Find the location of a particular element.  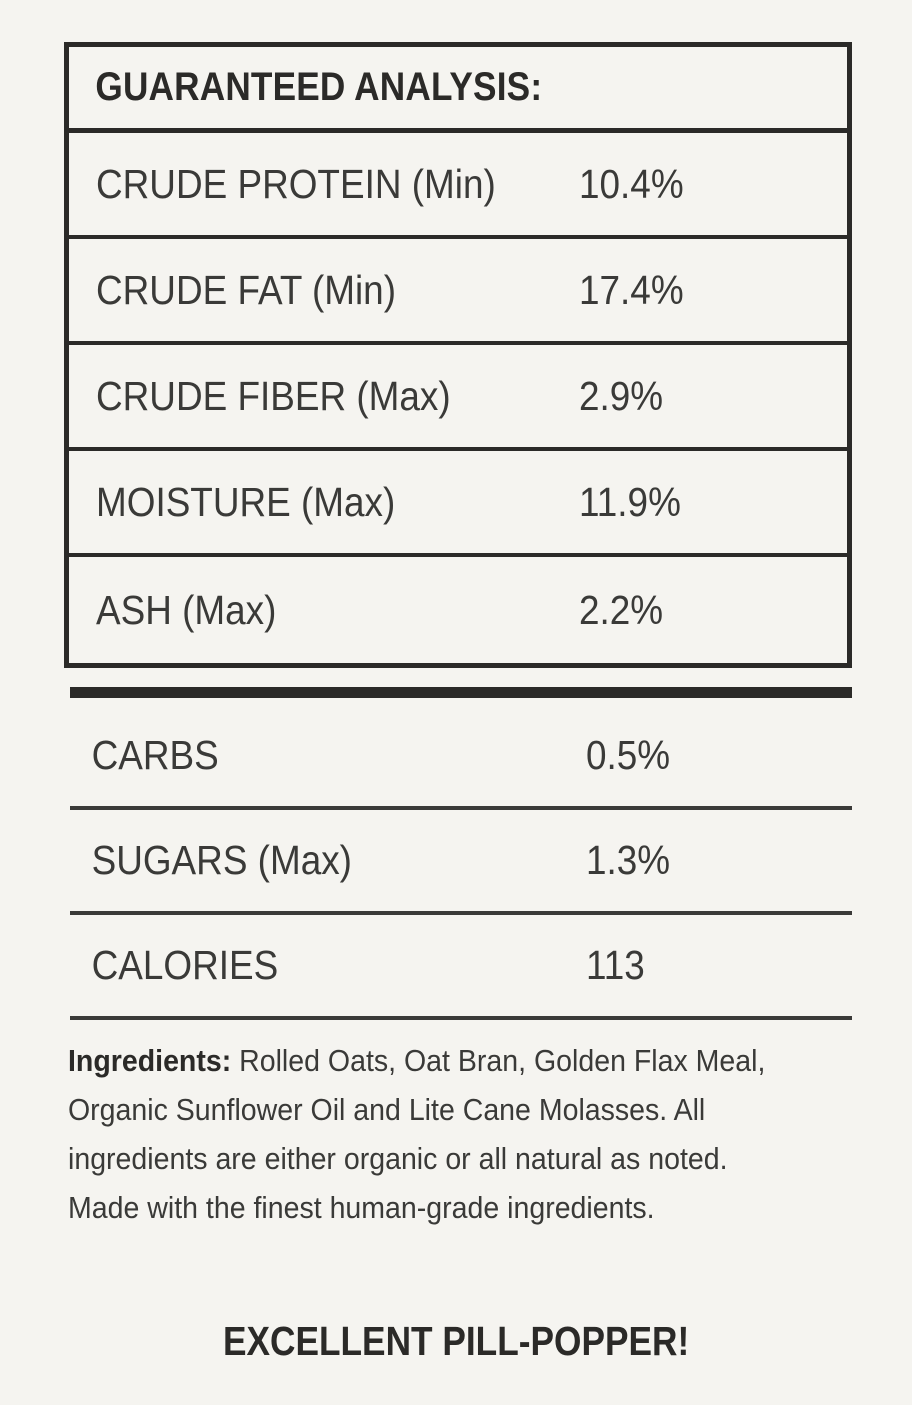

row-value: 2.9% is located at coordinates (621, 395).